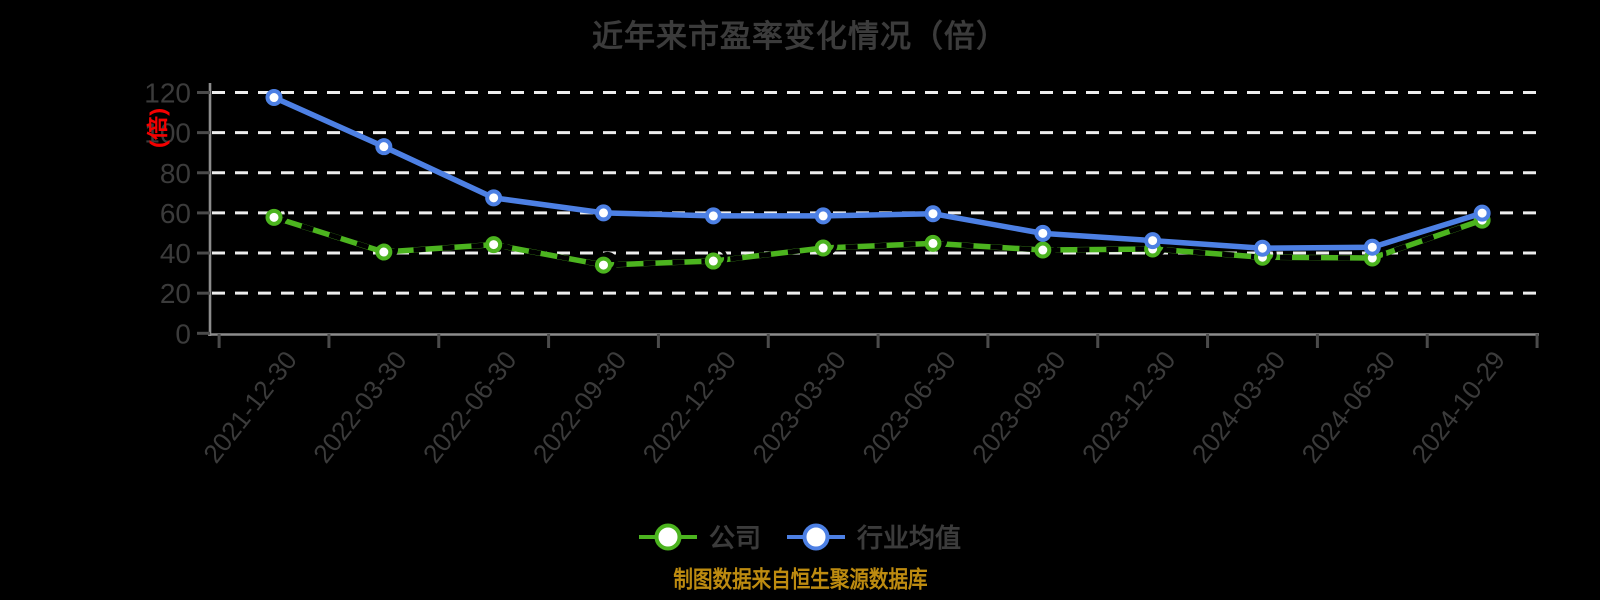 The image size is (1600, 600). I want to click on legend-marker-company-icon, so click(667, 536).